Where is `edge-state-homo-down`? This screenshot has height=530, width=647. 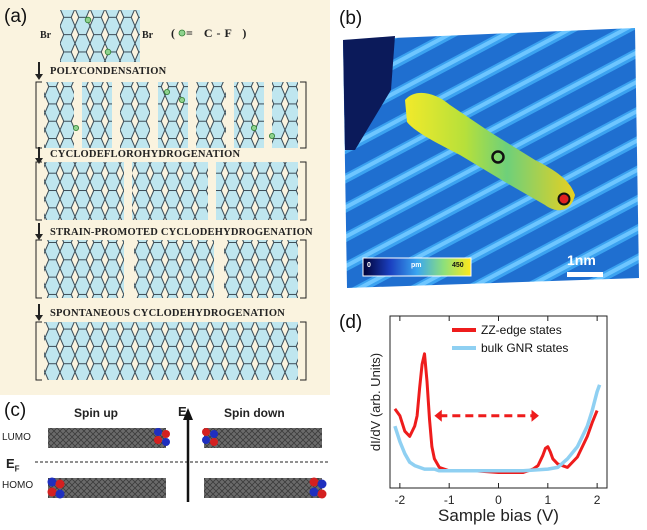 edge-state-homo-down is located at coordinates (318, 488).